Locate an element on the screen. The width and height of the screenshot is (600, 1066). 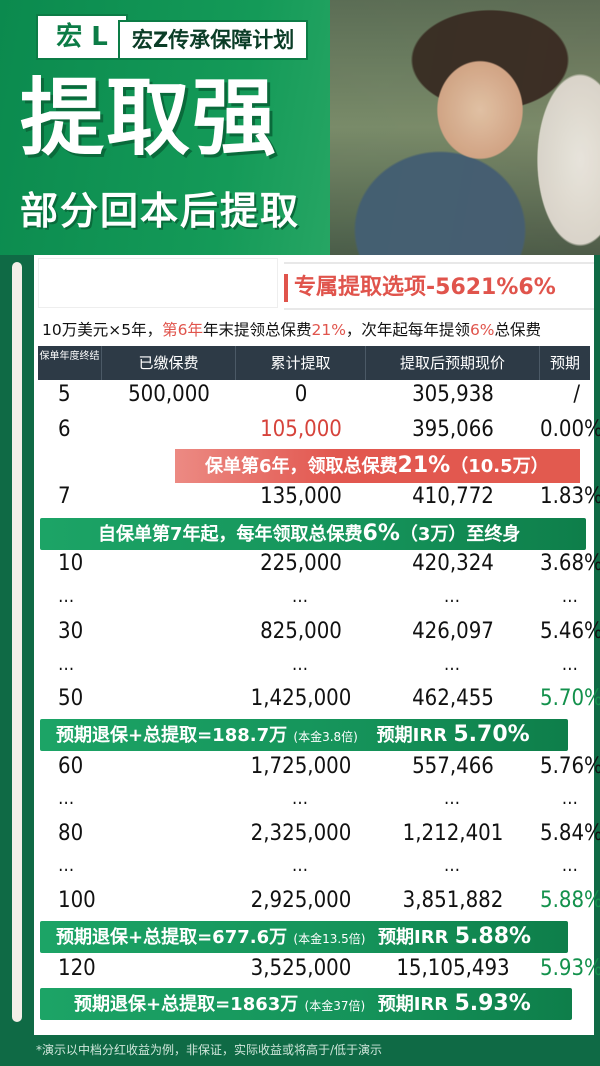
cell-year: 10 is located at coordinates (71, 563).